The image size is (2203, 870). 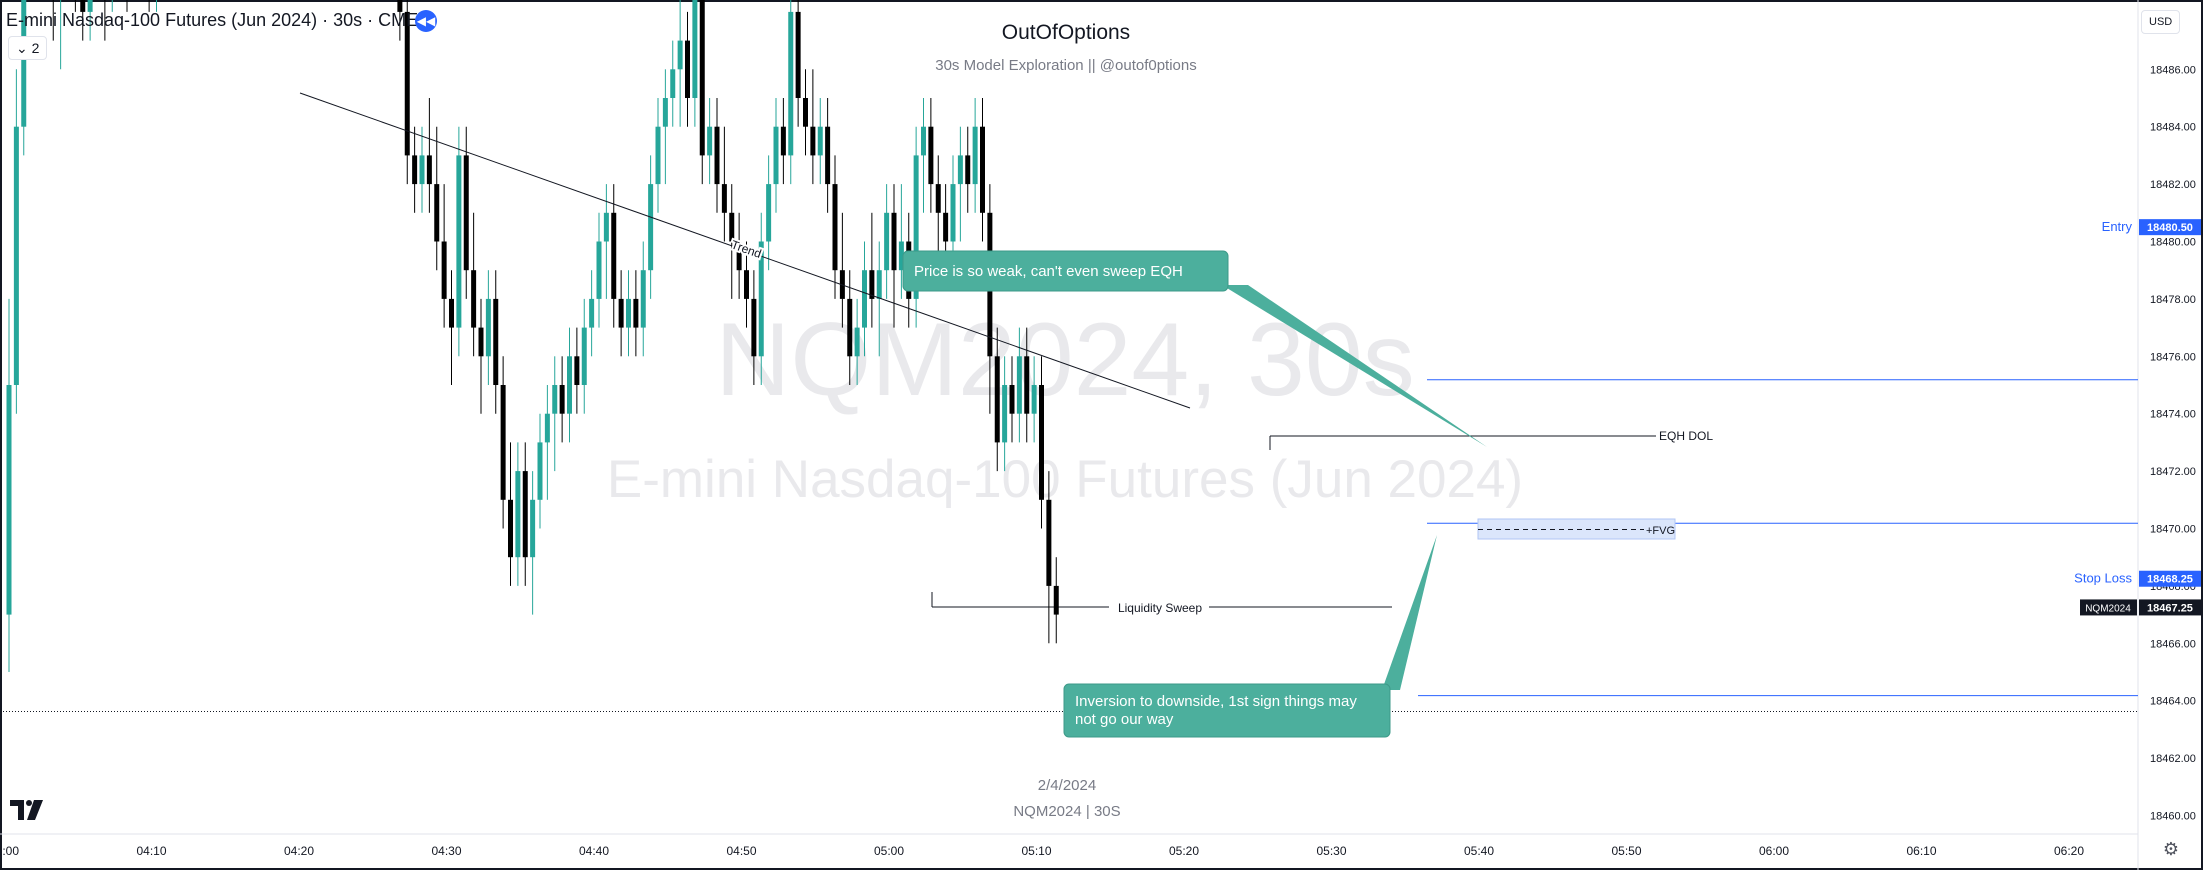 I want to click on time-tick-label: 04:30, so click(x=446, y=851).